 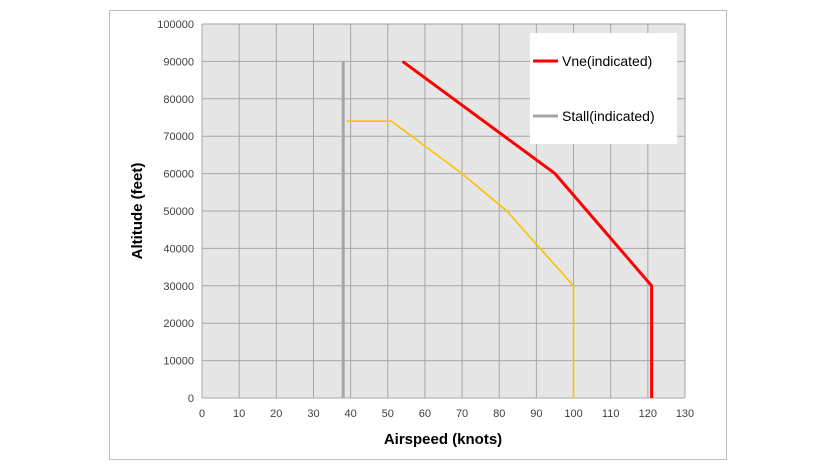 What do you see at coordinates (462, 414) in the screenshot?
I see `x-tick-label: 70` at bounding box center [462, 414].